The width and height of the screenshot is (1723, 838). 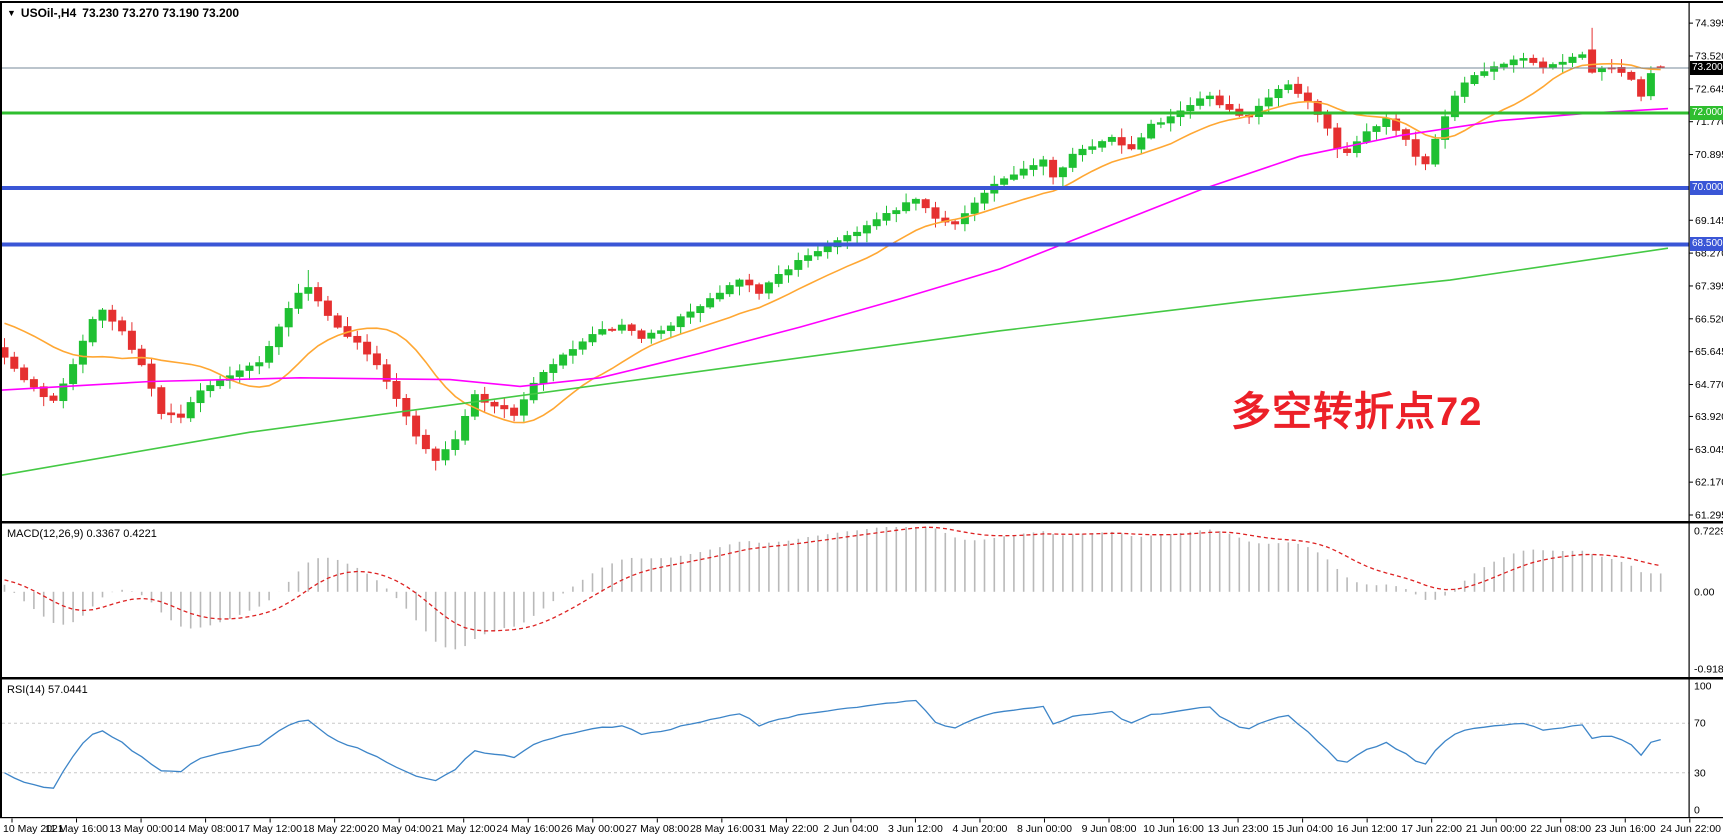 What do you see at coordinates (1431, 829) in the screenshot?
I see `time-tick-label: 17 Jun 22:00` at bounding box center [1431, 829].